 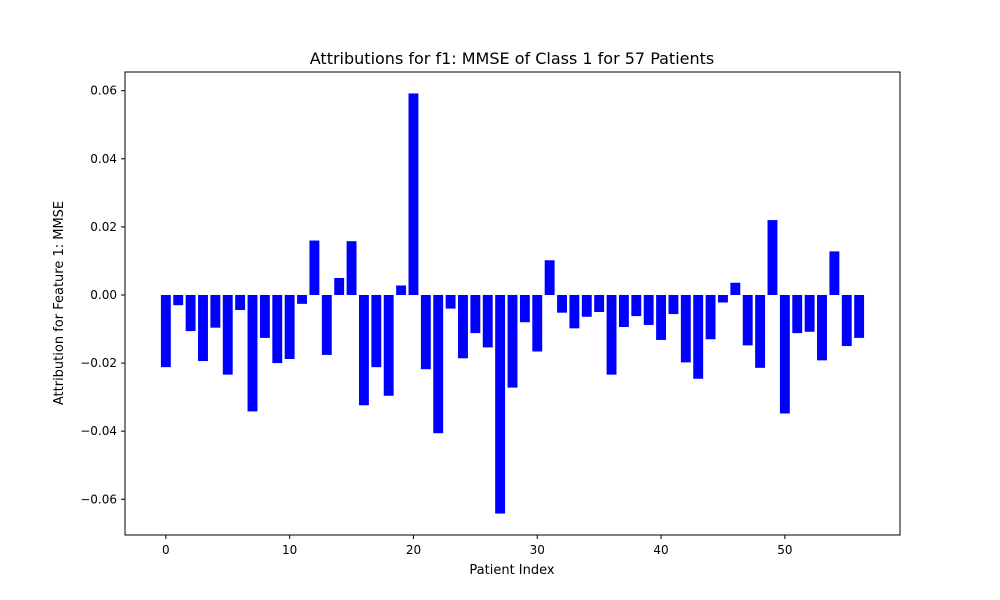 What do you see at coordinates (98, 363) in the screenshot?
I see `y-tick-label: −0.02` at bounding box center [98, 363].